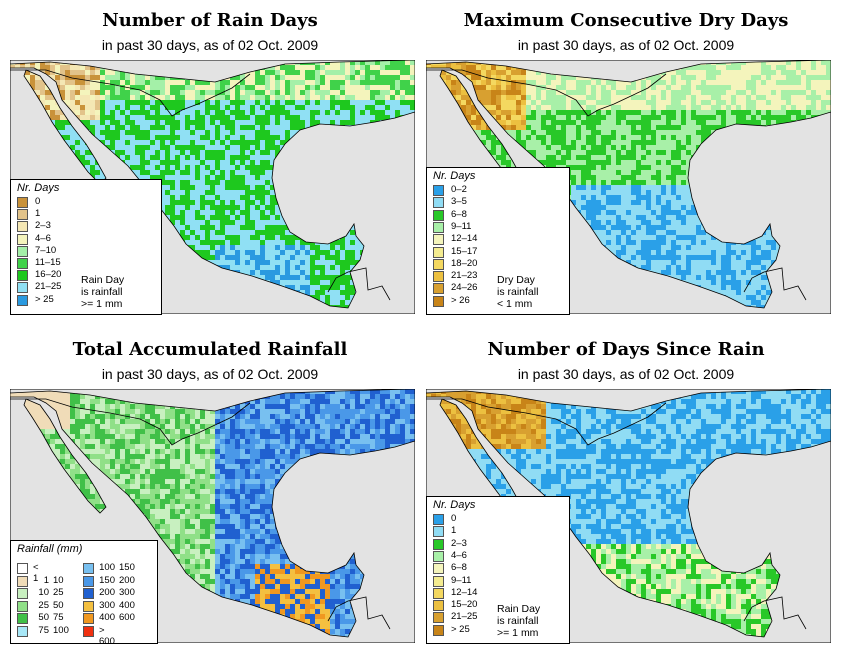 The height and width of the screenshot is (658, 846). Describe the element at coordinates (127, 617) in the screenshot. I see `legend-range-high: 600` at that location.